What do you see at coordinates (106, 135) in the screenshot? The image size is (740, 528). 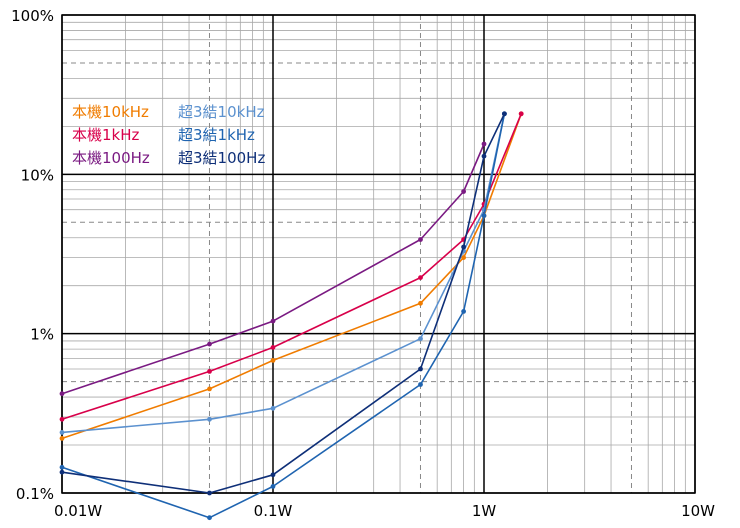 I see `legend-item: 本機1kHz` at bounding box center [106, 135].